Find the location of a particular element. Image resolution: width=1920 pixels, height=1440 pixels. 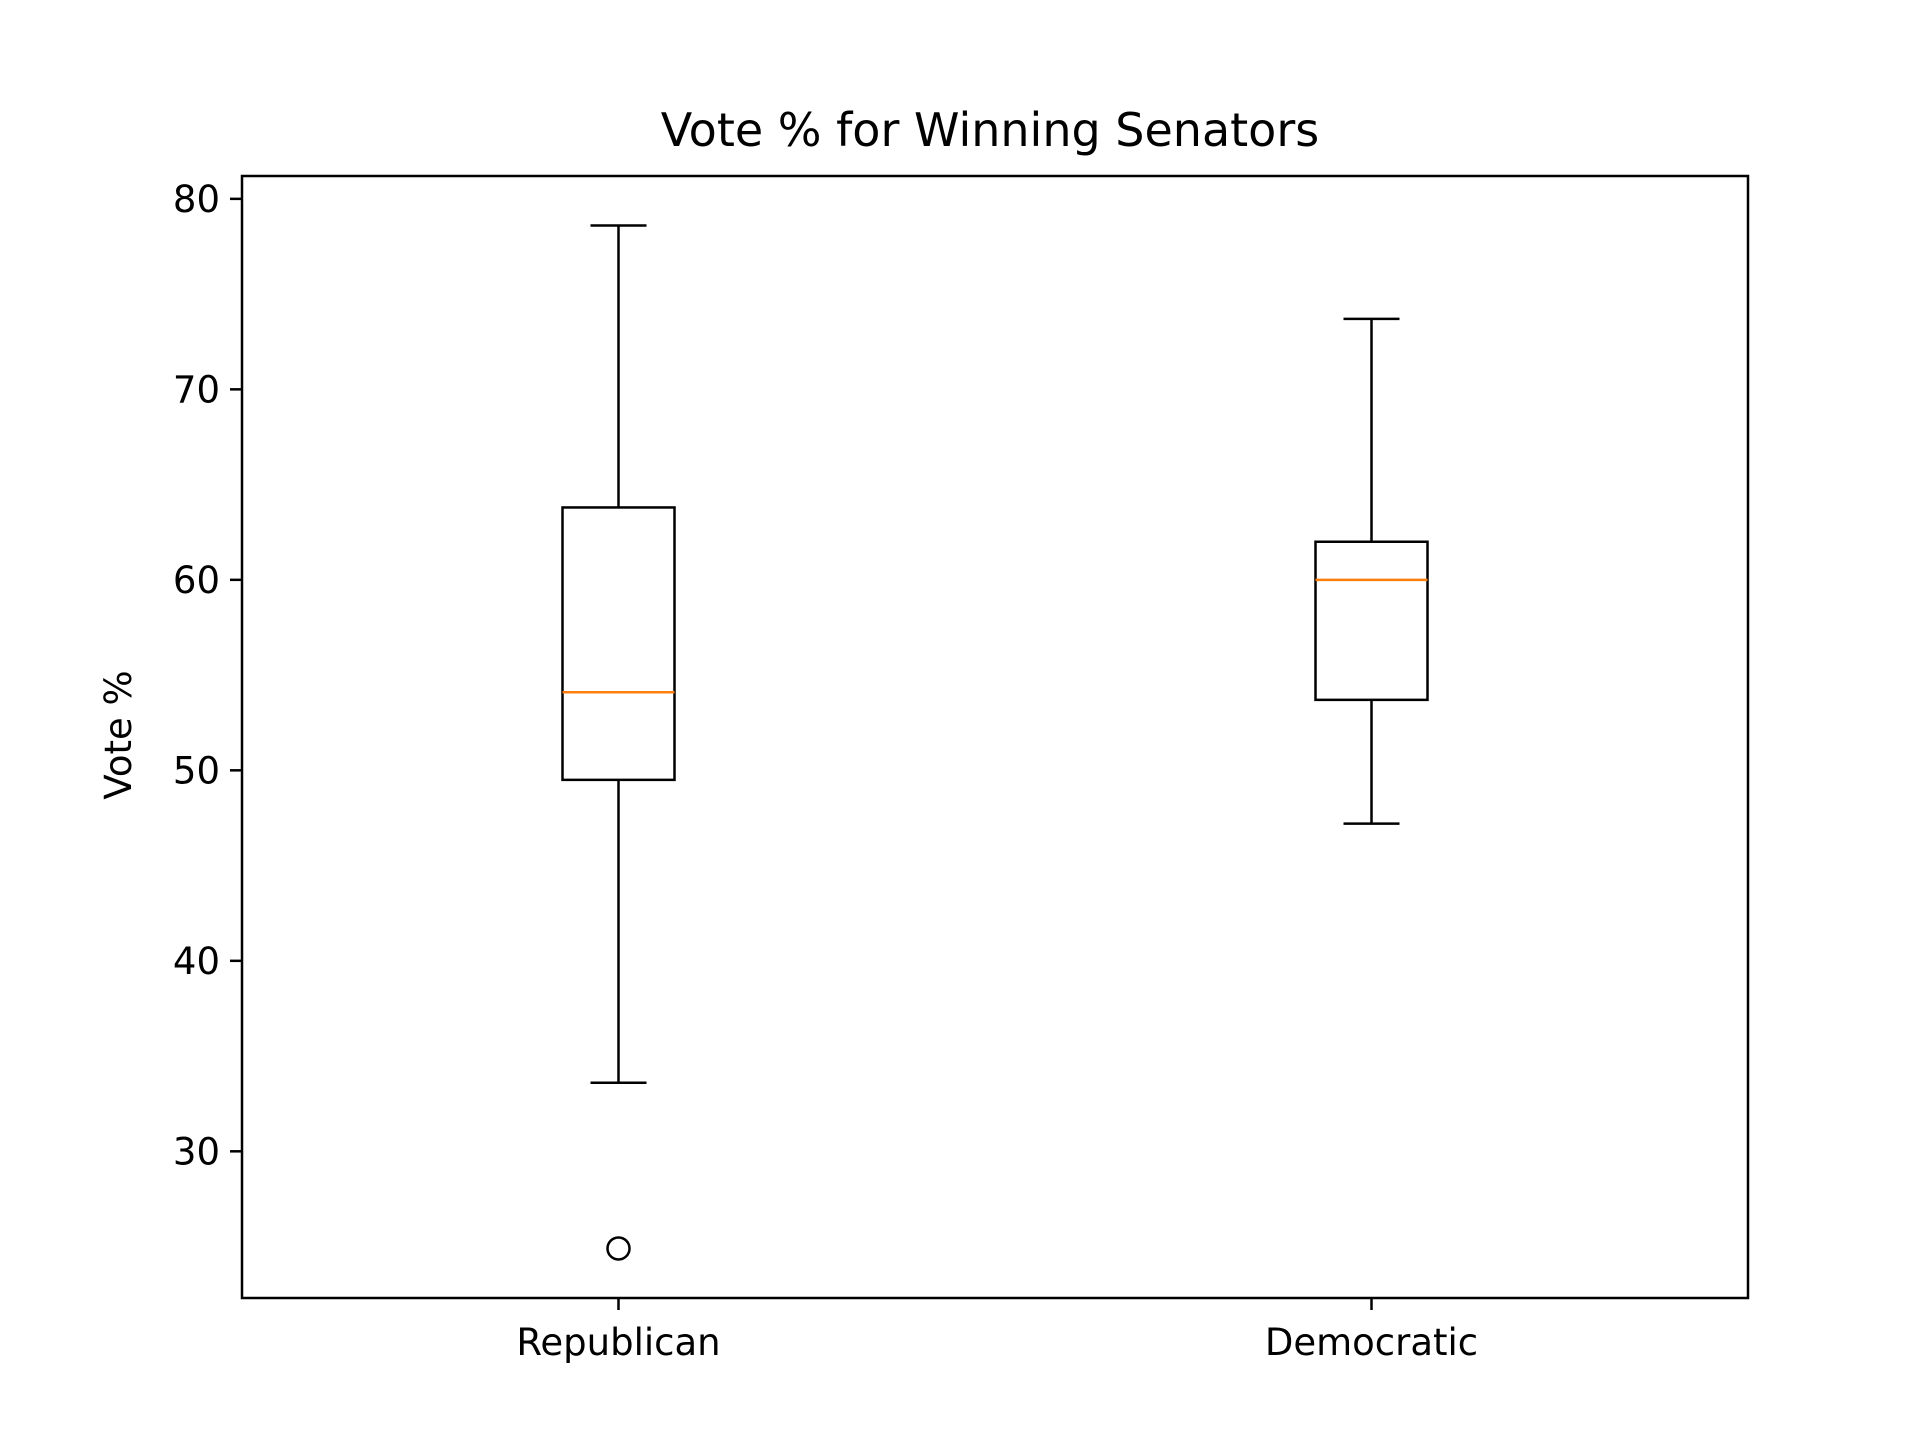

x-tick-label: Republican is located at coordinates (618, 1342).